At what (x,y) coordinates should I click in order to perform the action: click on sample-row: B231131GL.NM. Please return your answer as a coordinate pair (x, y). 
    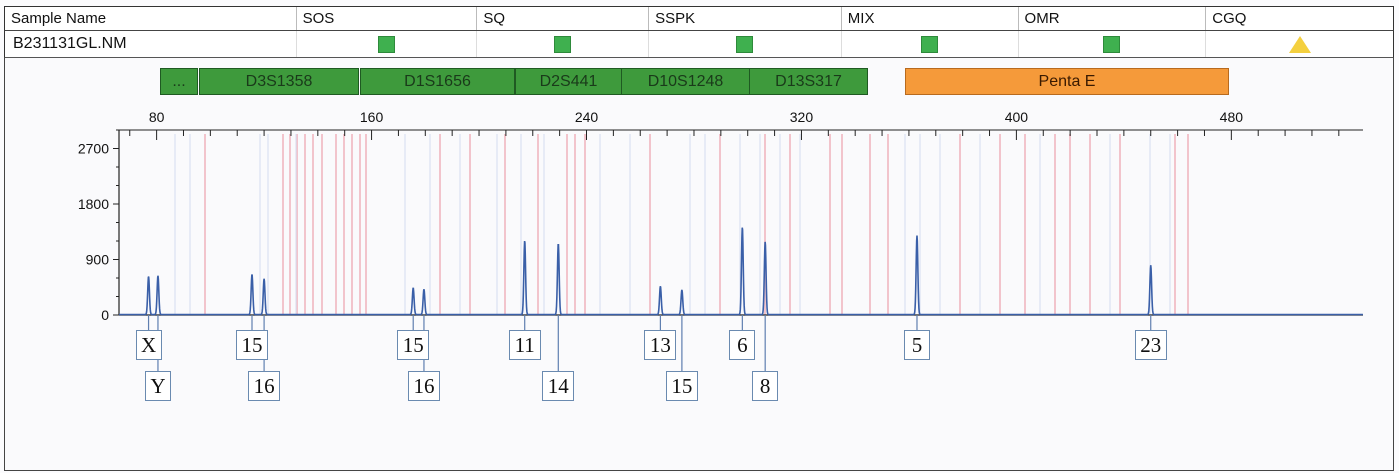
    Looking at the image, I should click on (699, 44).